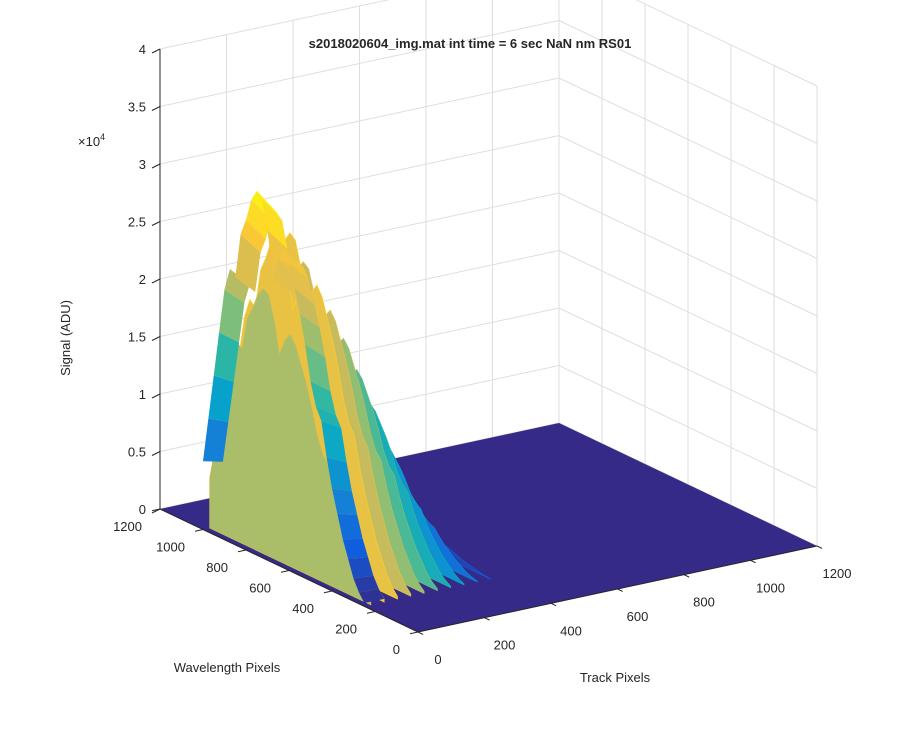 The width and height of the screenshot is (900, 750). Describe the element at coordinates (137, 337) in the screenshot. I see `z-tick-label: 1.5` at that location.